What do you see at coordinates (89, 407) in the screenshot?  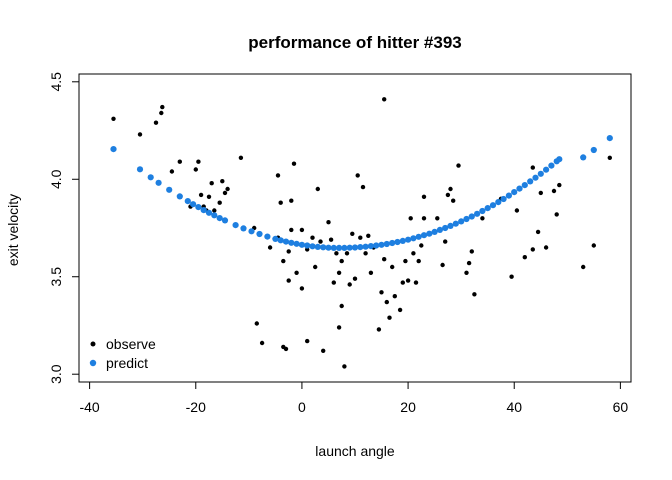 I see `x-tick-label: -40` at bounding box center [89, 407].